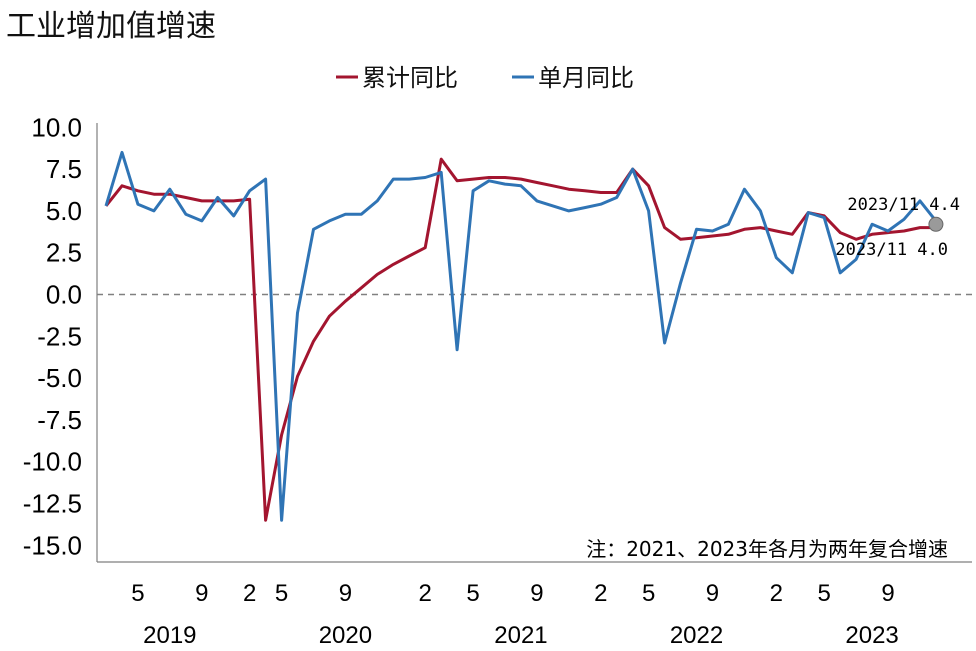  I want to click on y-tick-label: -12.5, so click(52, 504).